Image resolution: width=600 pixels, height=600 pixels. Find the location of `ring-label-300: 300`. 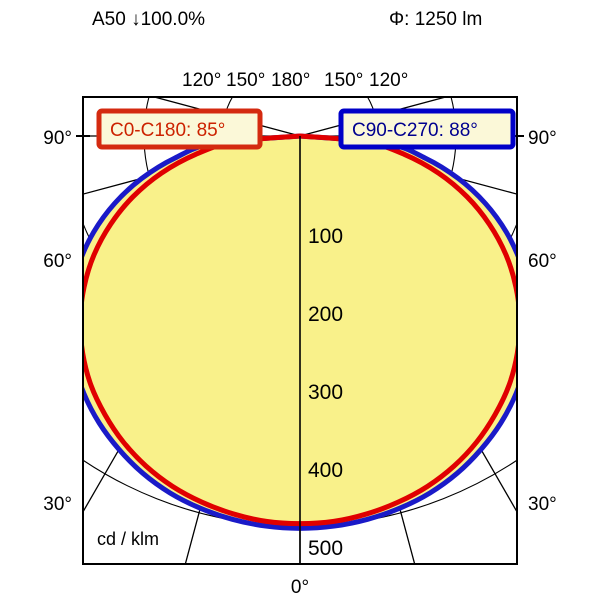

ring-label-300: 300 is located at coordinates (325, 392).